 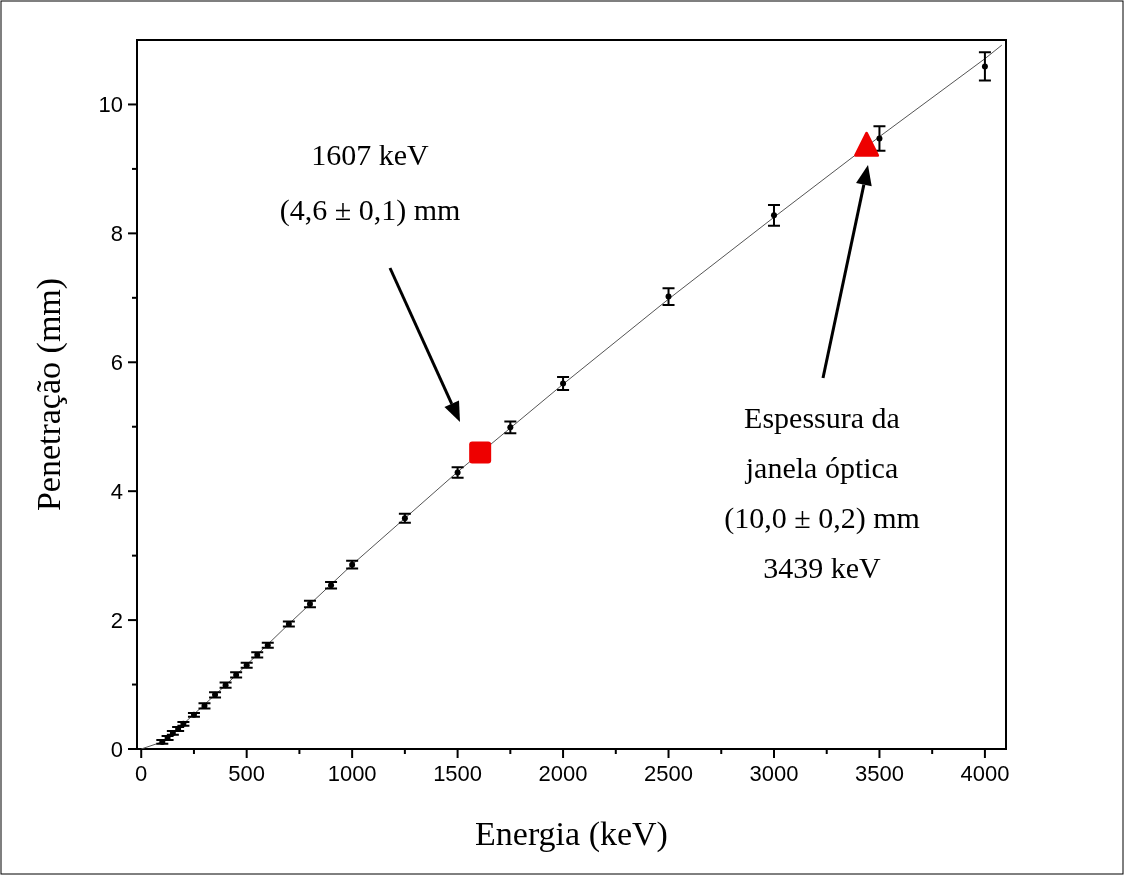 What do you see at coordinates (458, 773) in the screenshot?
I see `x-tick-label: 1500` at bounding box center [458, 773].